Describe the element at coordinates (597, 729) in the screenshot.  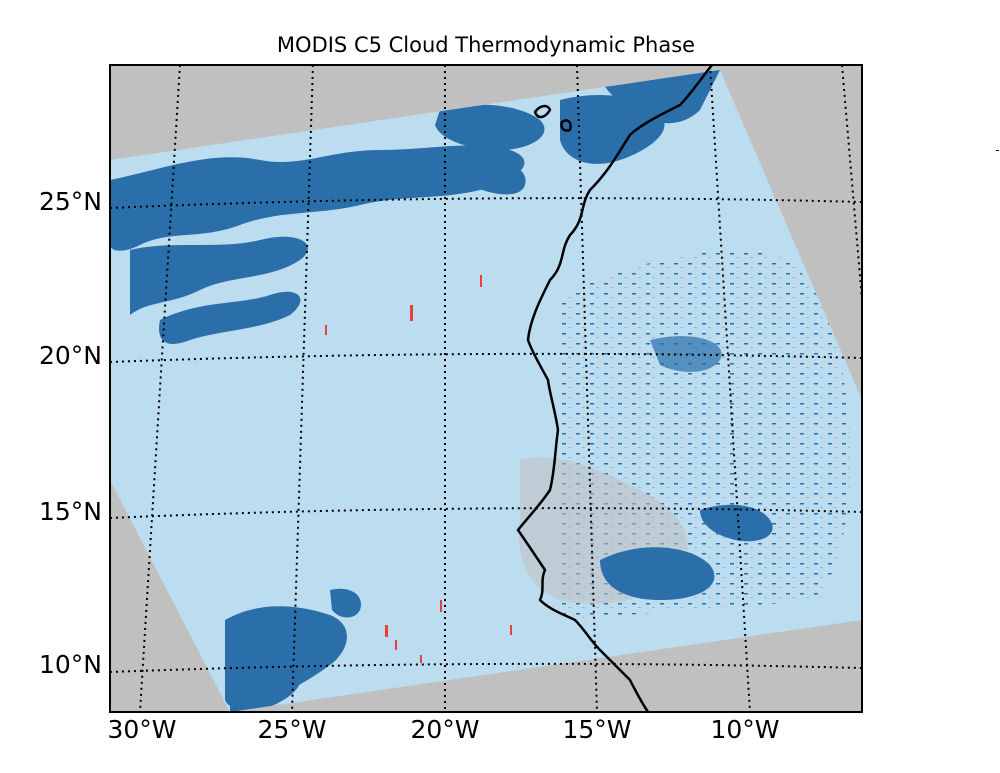
I see `lon-label-15w: 15°W` at that location.